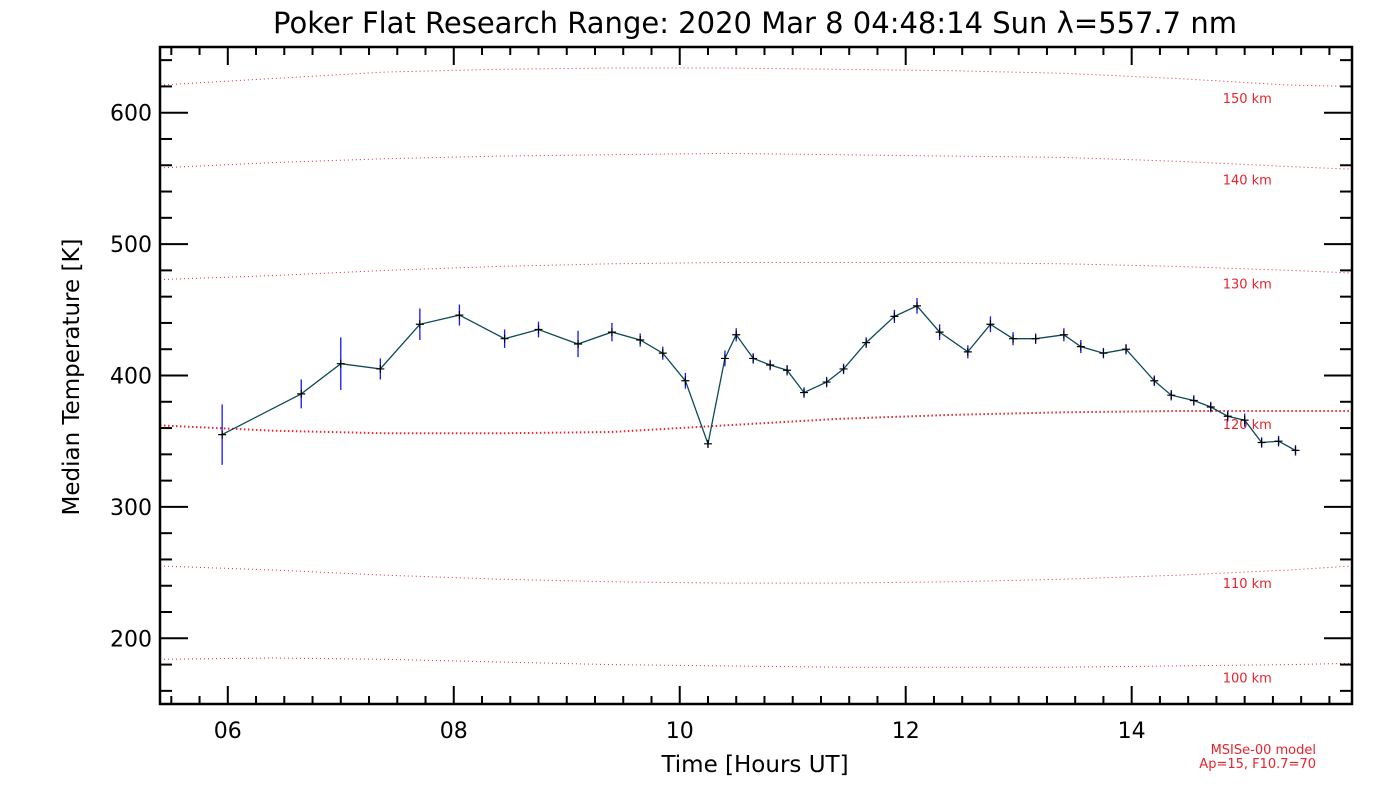 Image resolution: width=1400 pixels, height=800 pixels. I want to click on x-tick-label: 14, so click(1132, 731).